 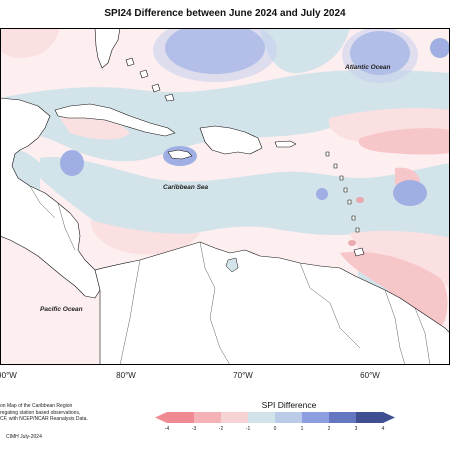 What do you see at coordinates (194, 429) in the screenshot?
I see `legend-tick-label: -3` at bounding box center [194, 429].